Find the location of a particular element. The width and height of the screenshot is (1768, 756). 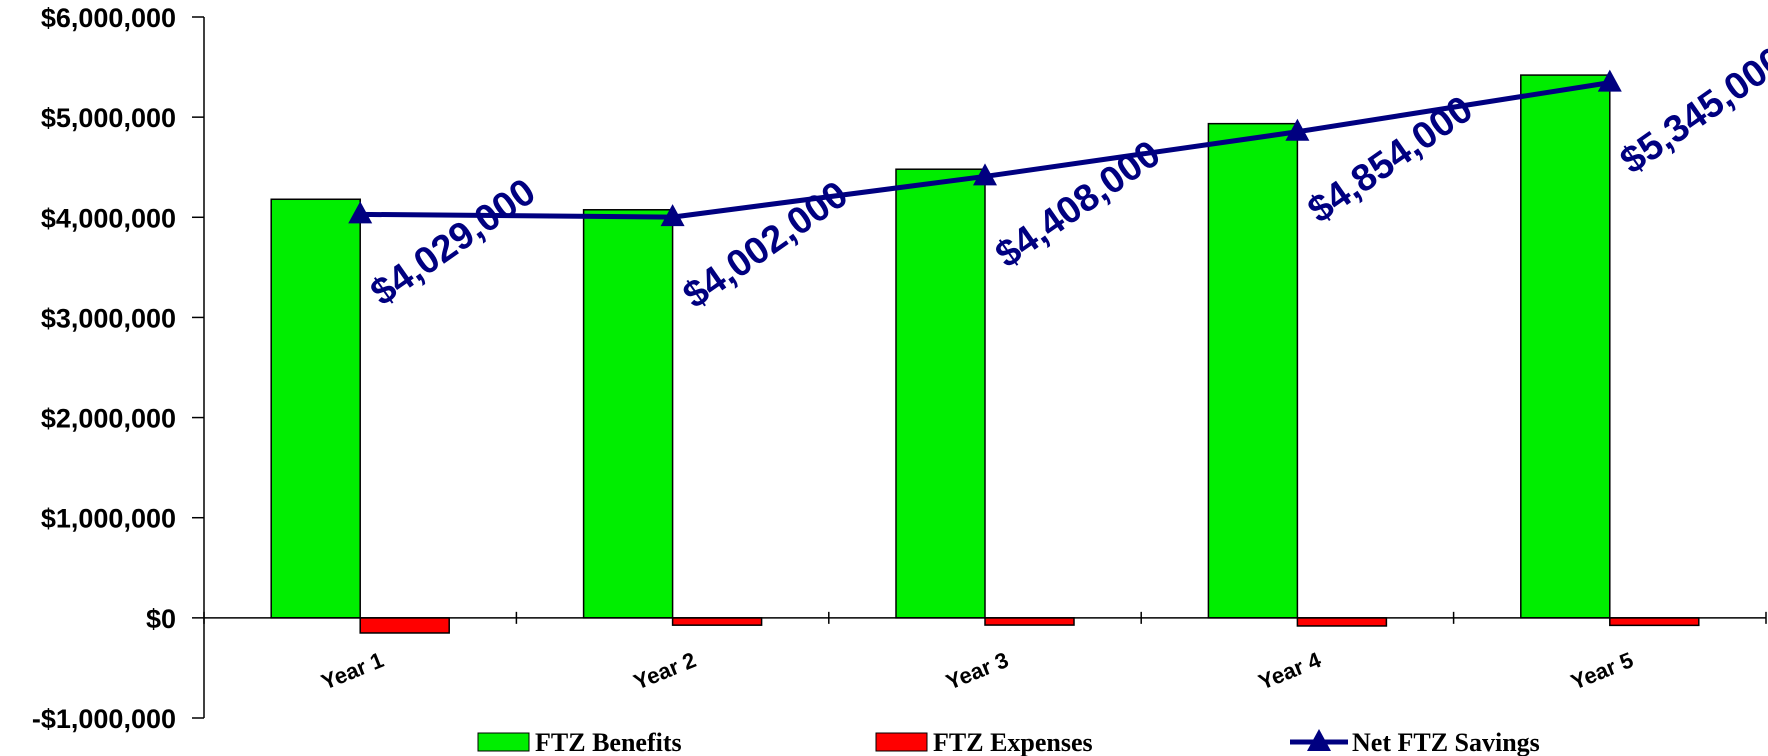

y-tick-label: $3,000,000 is located at coordinates (108, 318).